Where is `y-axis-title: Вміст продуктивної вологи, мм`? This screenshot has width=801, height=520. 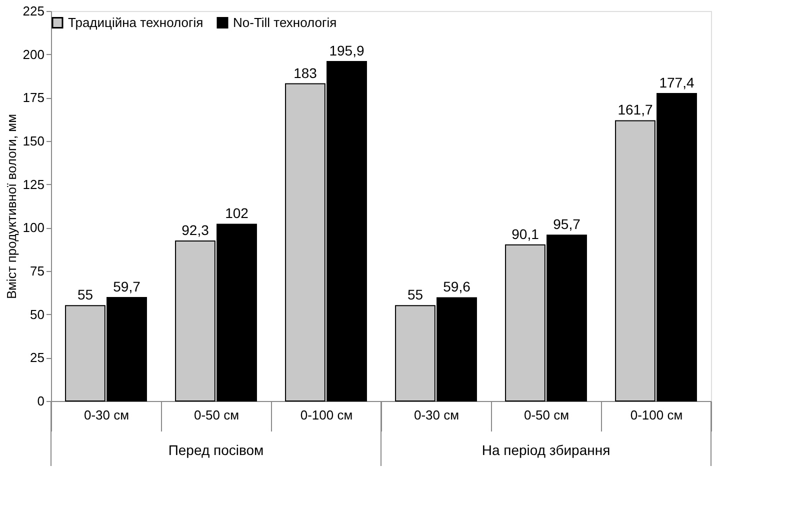 y-axis-title: Вміст продуктивної вологи, мм is located at coordinates (11, 207).